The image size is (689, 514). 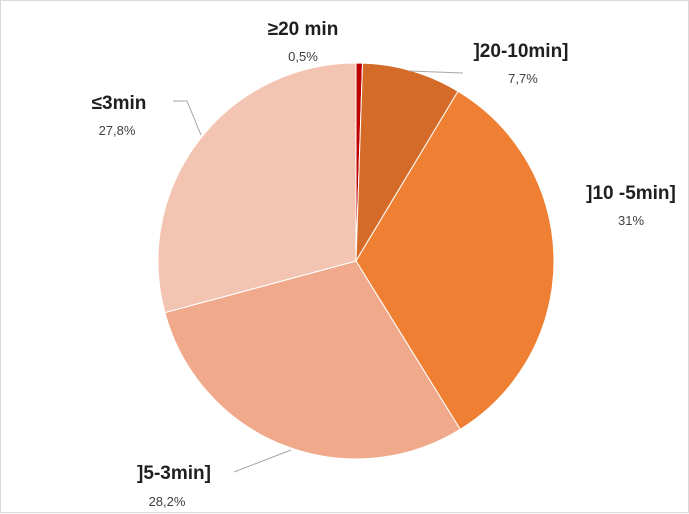 What do you see at coordinates (167, 501) in the screenshot?
I see `slice-value-label-4: 28,2%` at bounding box center [167, 501].